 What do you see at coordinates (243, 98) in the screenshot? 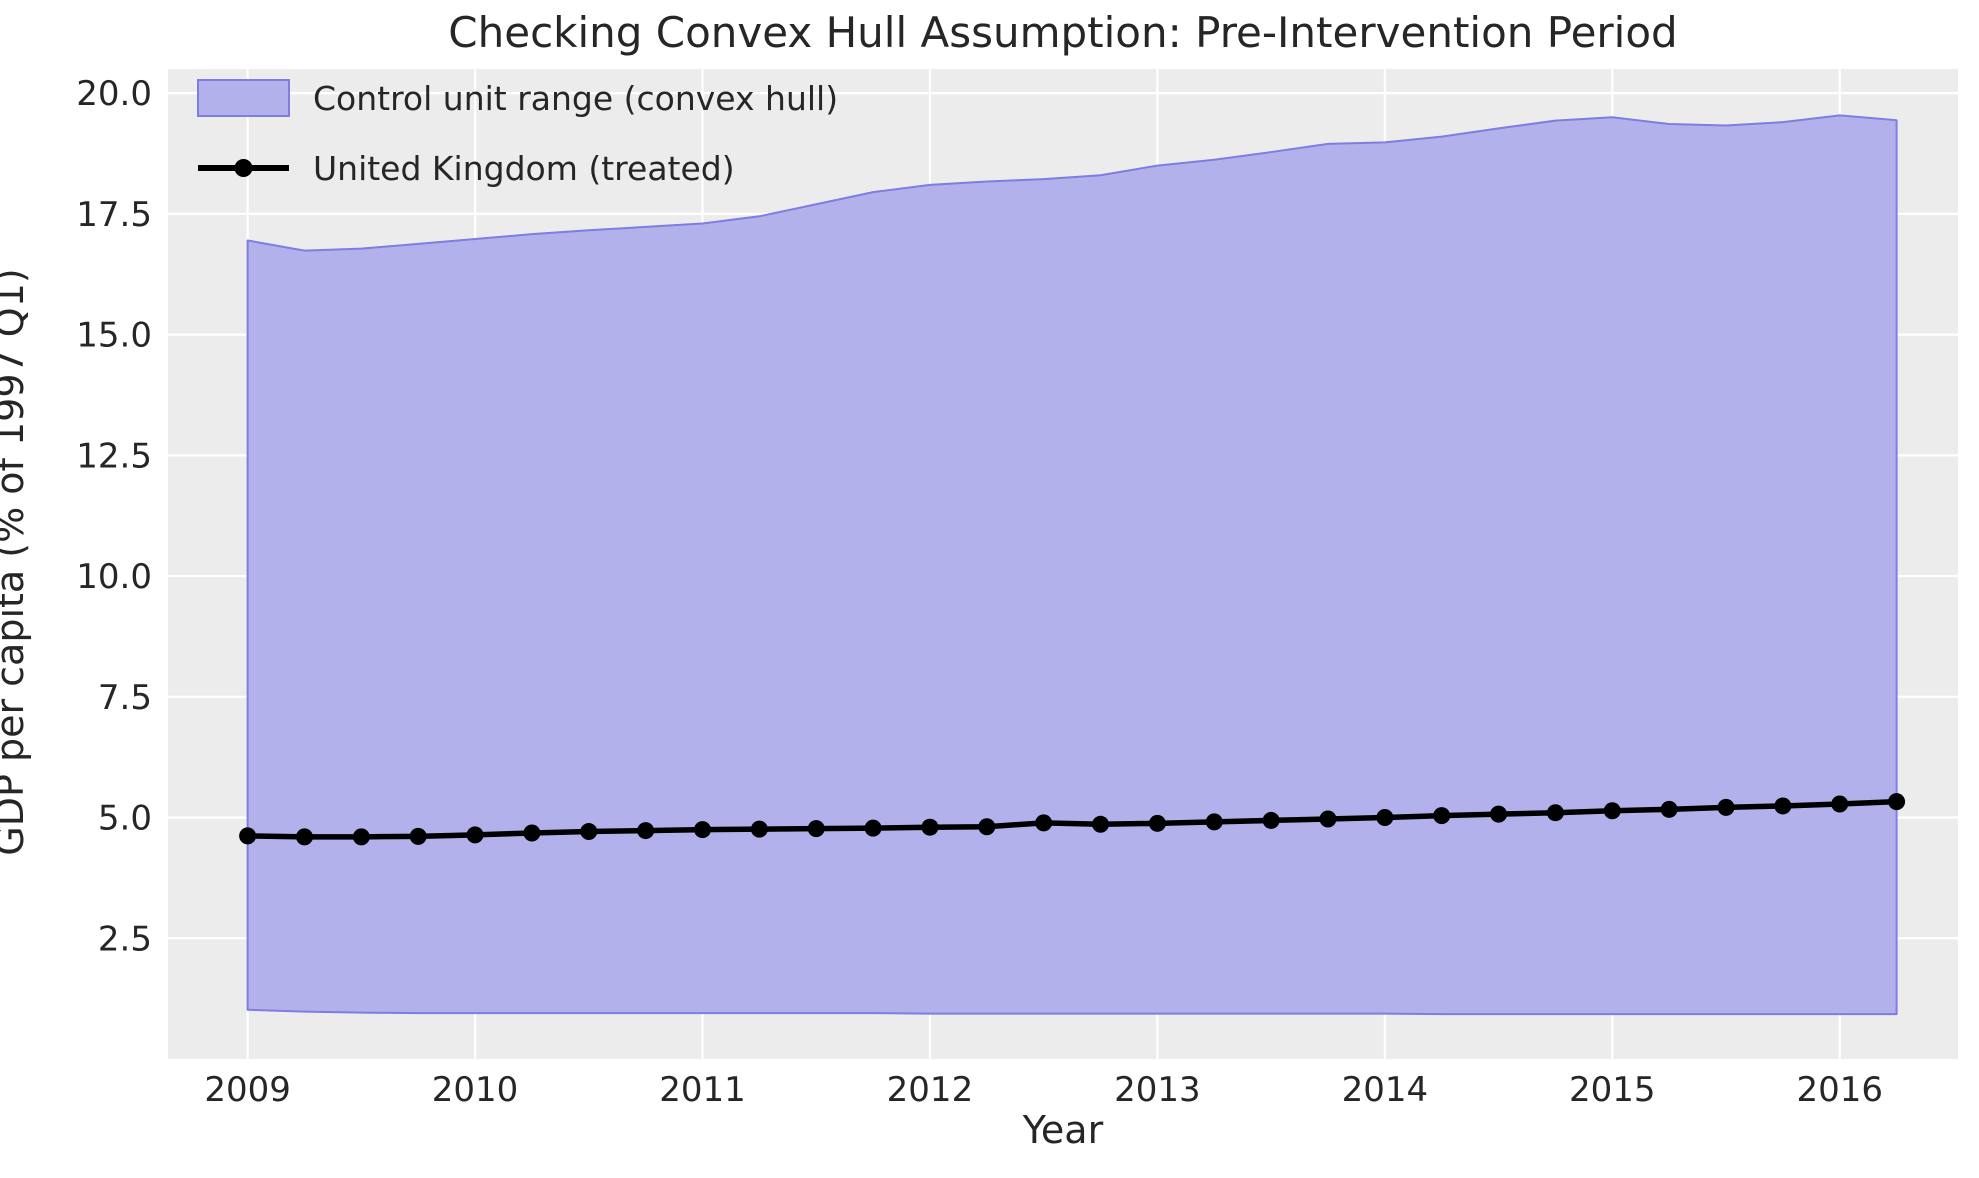
I see `control-range-swatch-icon` at bounding box center [243, 98].